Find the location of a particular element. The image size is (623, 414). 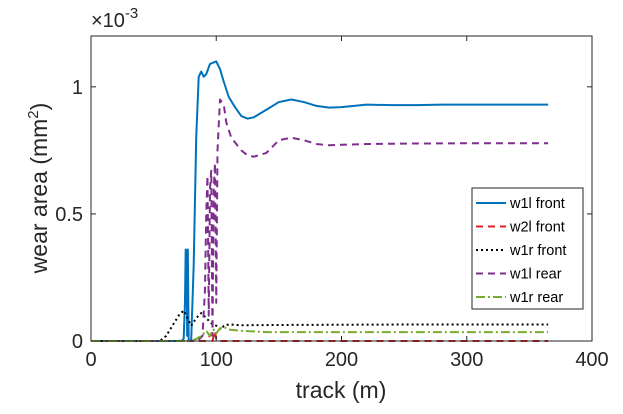

exponent-base: ×10 is located at coordinates (108, 21).